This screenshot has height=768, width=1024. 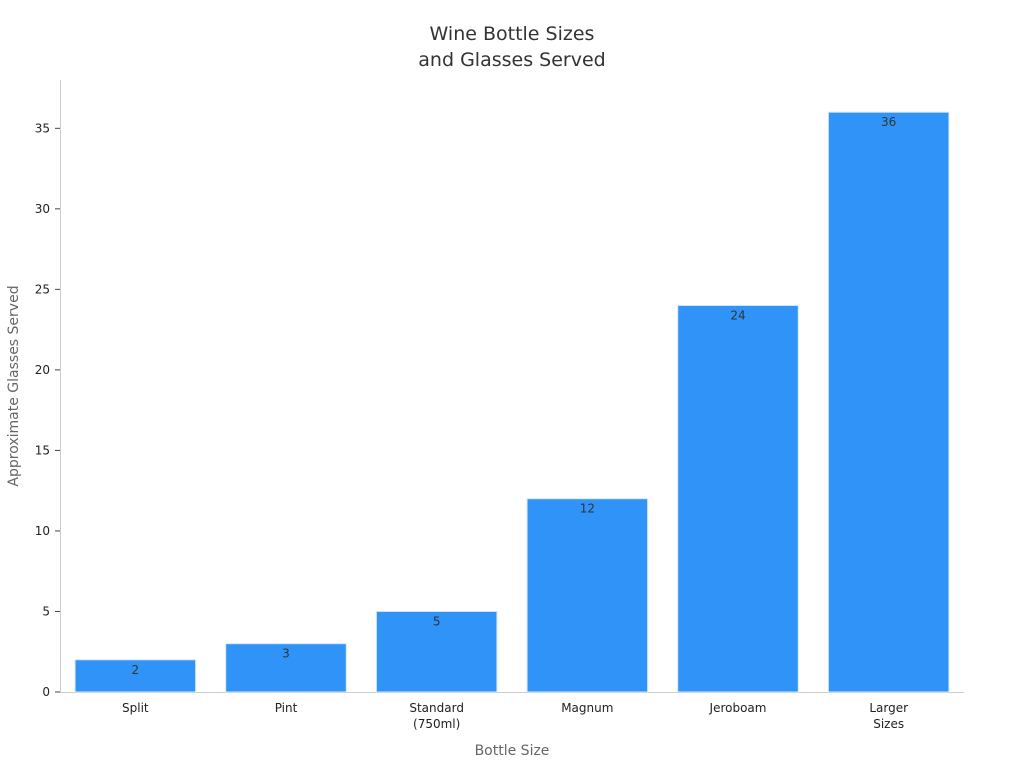 I want to click on x-tick-label-line: Standard, so click(x=436, y=708).